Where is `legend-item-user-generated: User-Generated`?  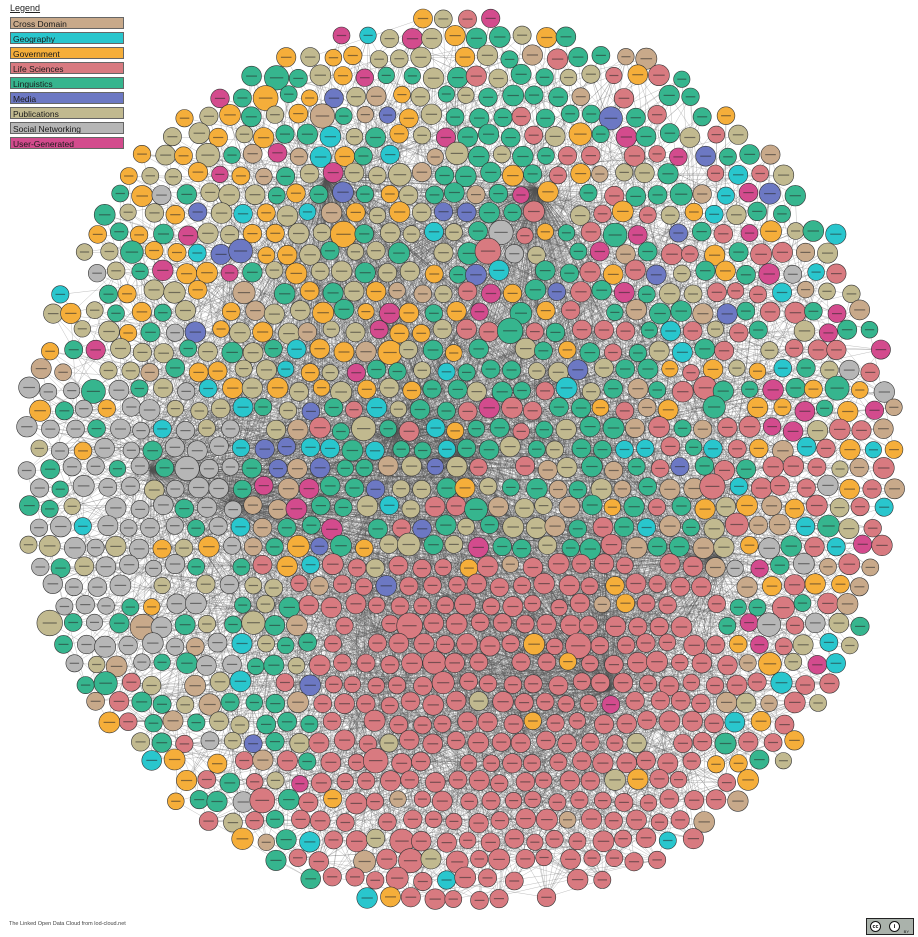
legend-item-user-generated: User-Generated is located at coordinates (67, 143).